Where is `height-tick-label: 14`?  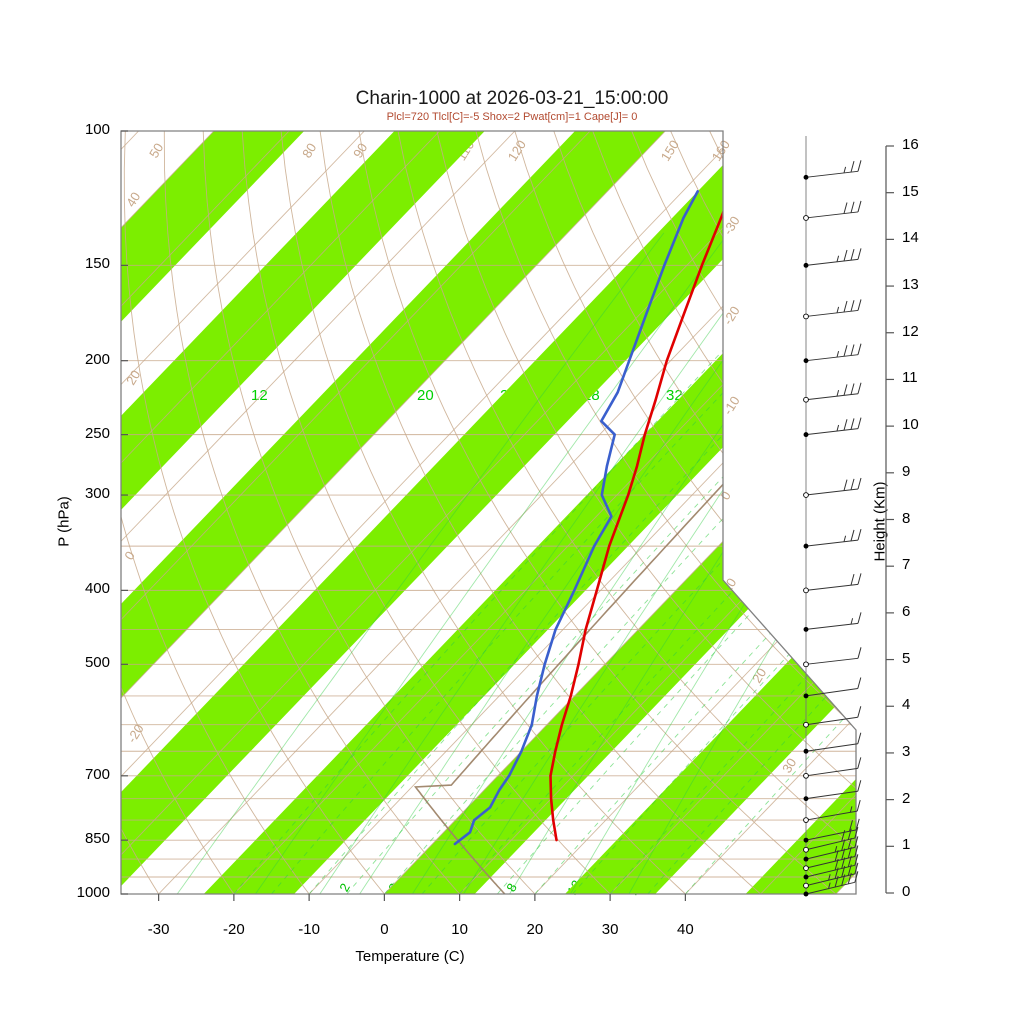 height-tick-label: 14 is located at coordinates (910, 238).